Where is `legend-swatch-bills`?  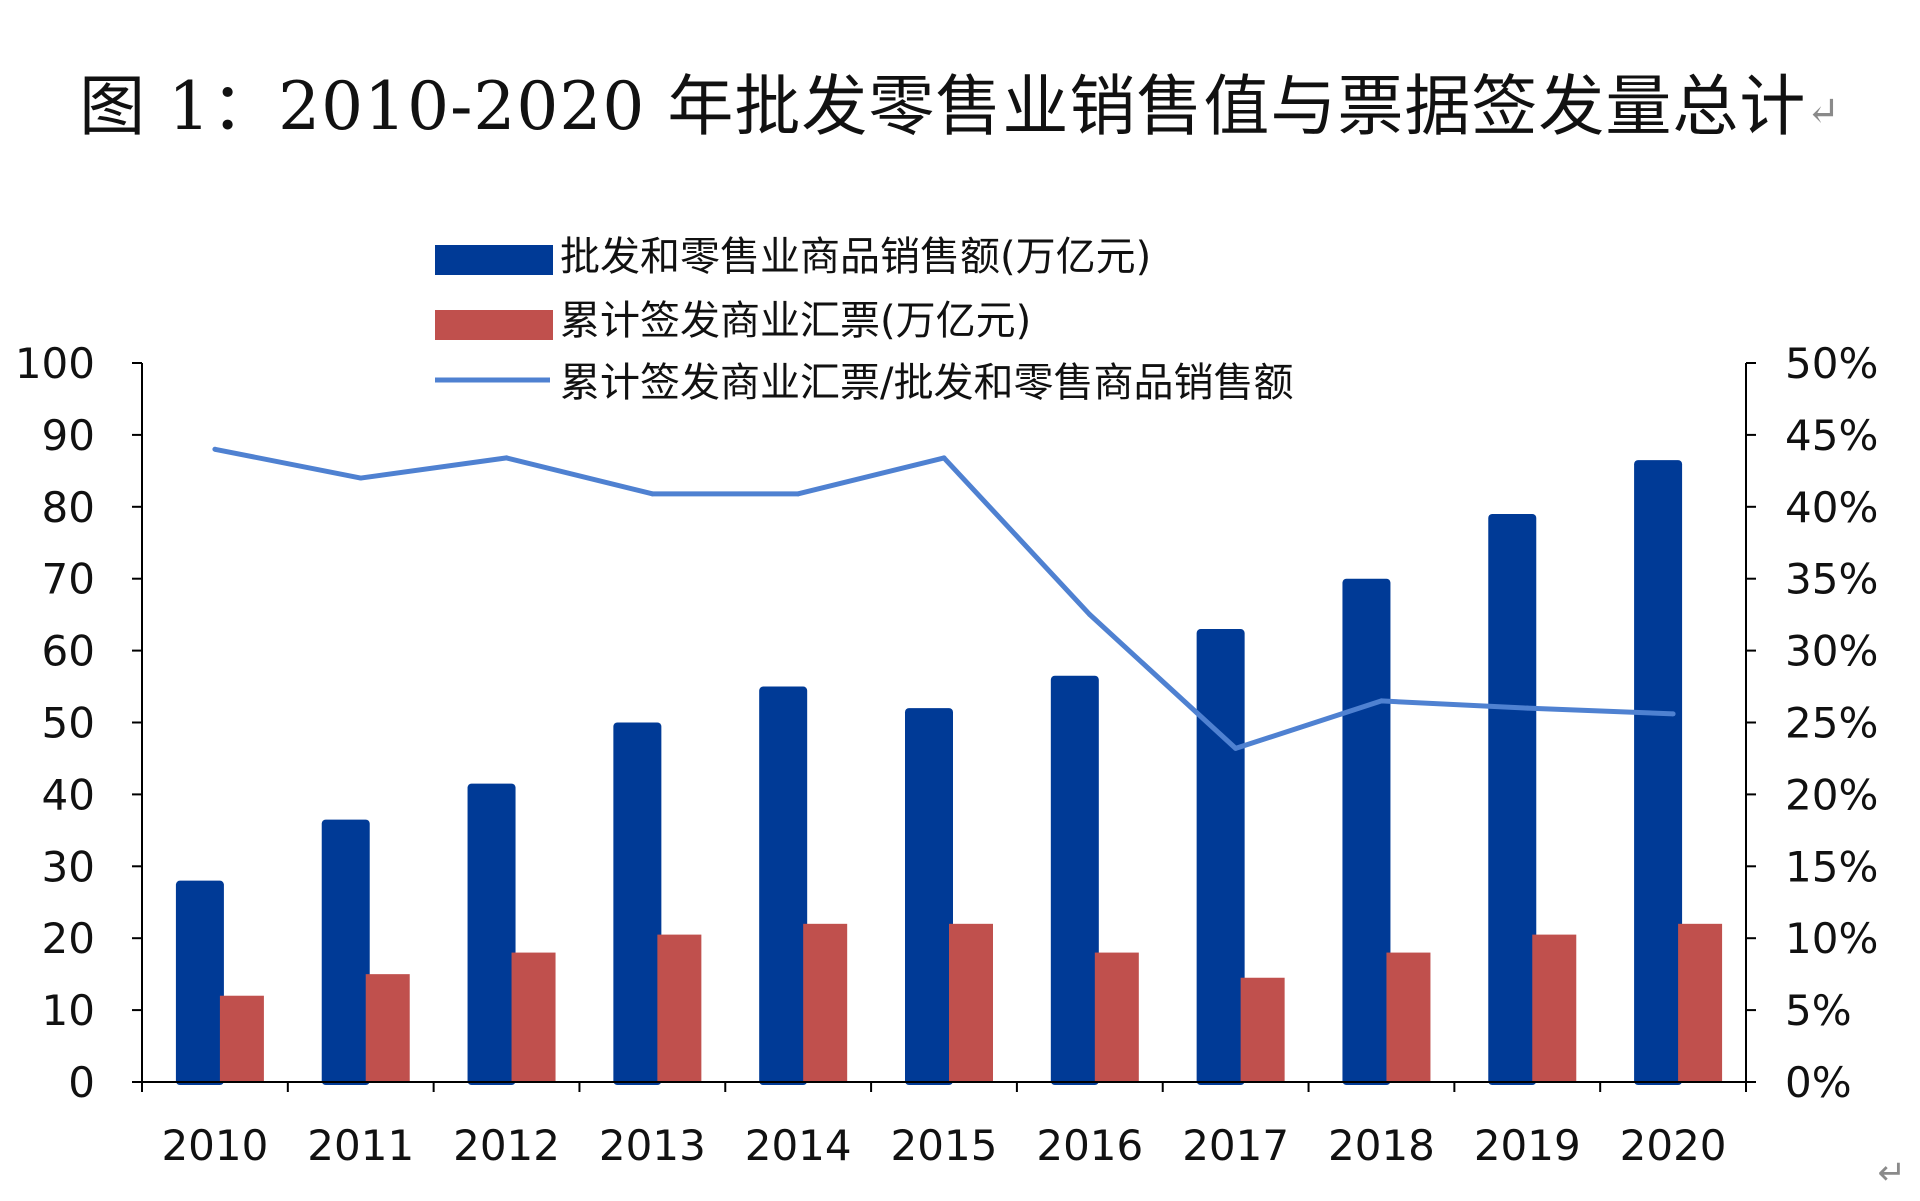
legend-swatch-bills is located at coordinates (494, 325).